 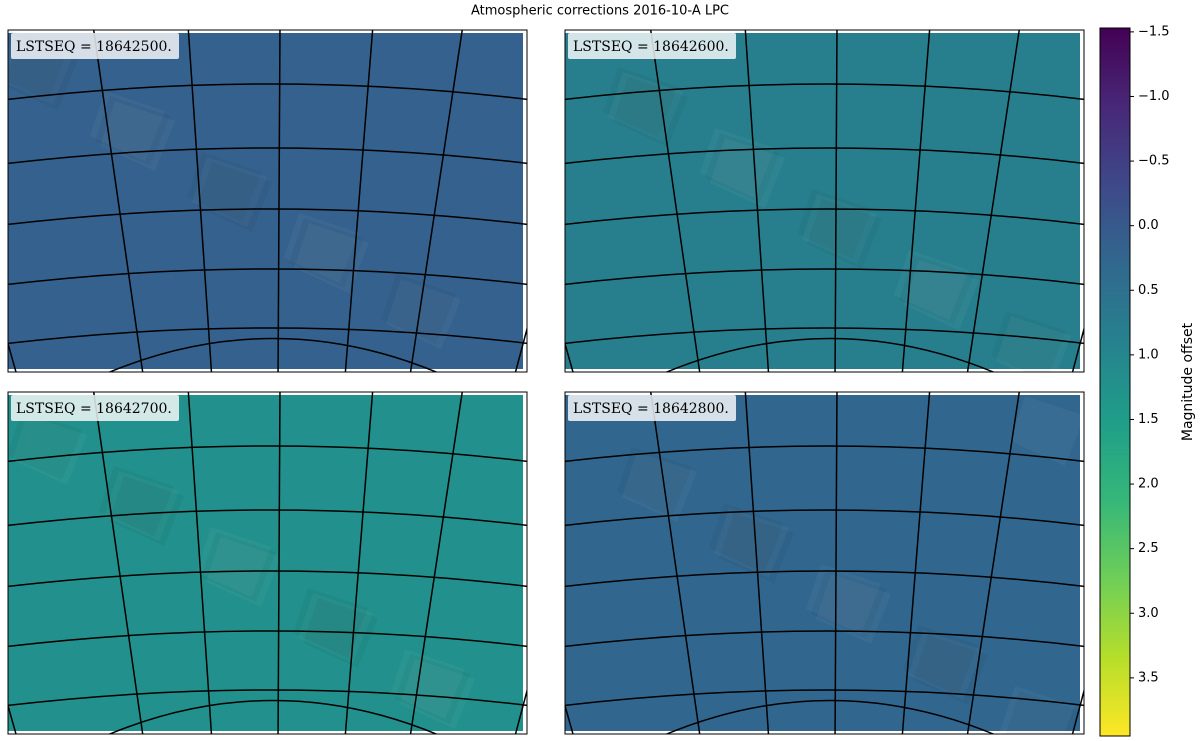 What do you see at coordinates (1154, 96) in the screenshot?
I see `y-tick-label: −1.0` at bounding box center [1154, 96].